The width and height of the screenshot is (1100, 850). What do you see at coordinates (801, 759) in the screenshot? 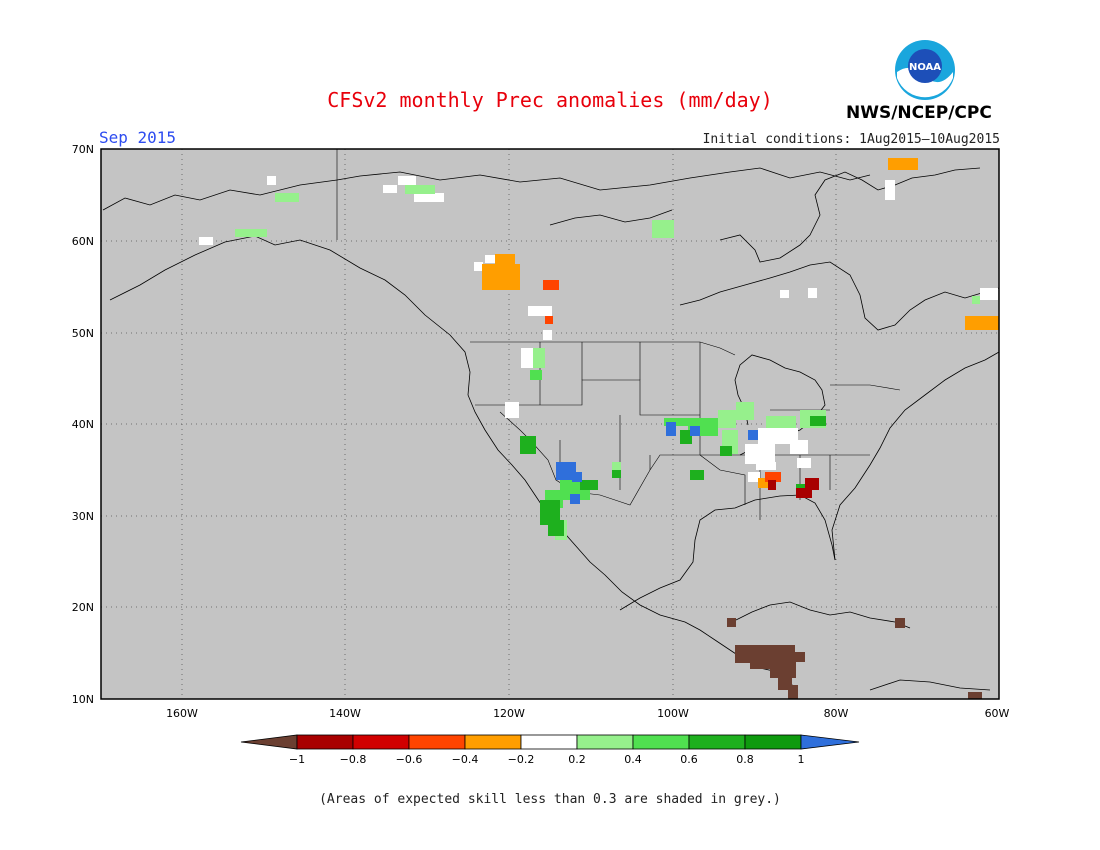
I see `colorbar-tick: 1` at bounding box center [801, 759].